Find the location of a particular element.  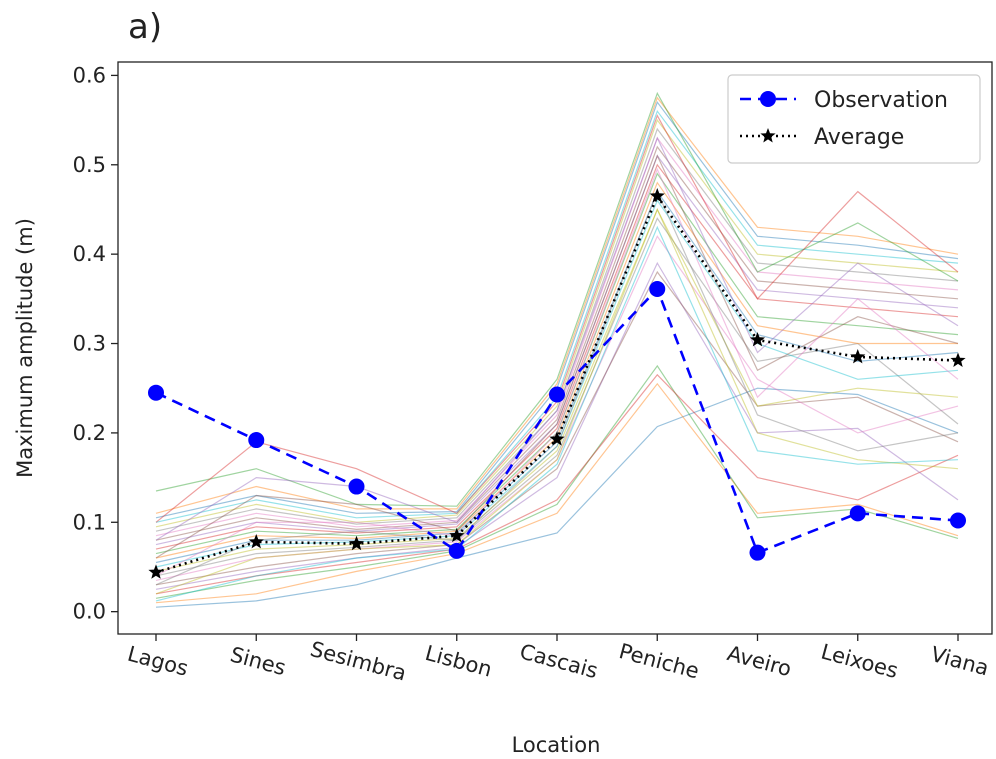

y-tick-label: 0.2 is located at coordinates (89, 433).